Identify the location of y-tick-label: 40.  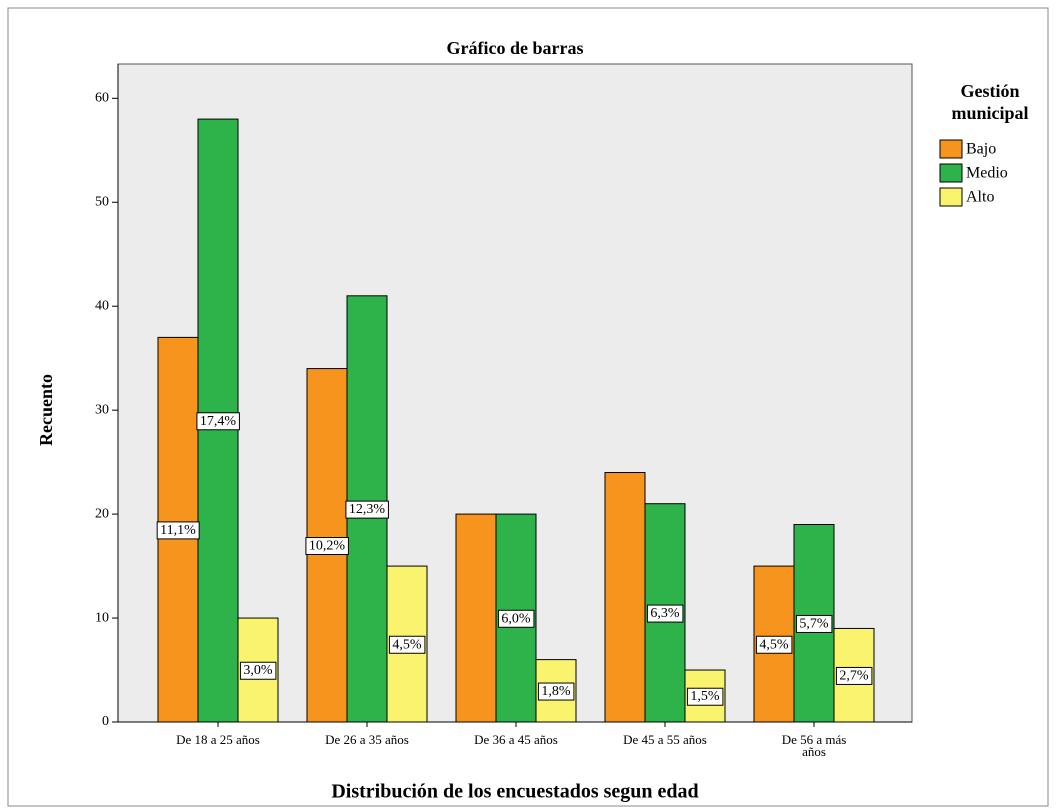
(102, 305).